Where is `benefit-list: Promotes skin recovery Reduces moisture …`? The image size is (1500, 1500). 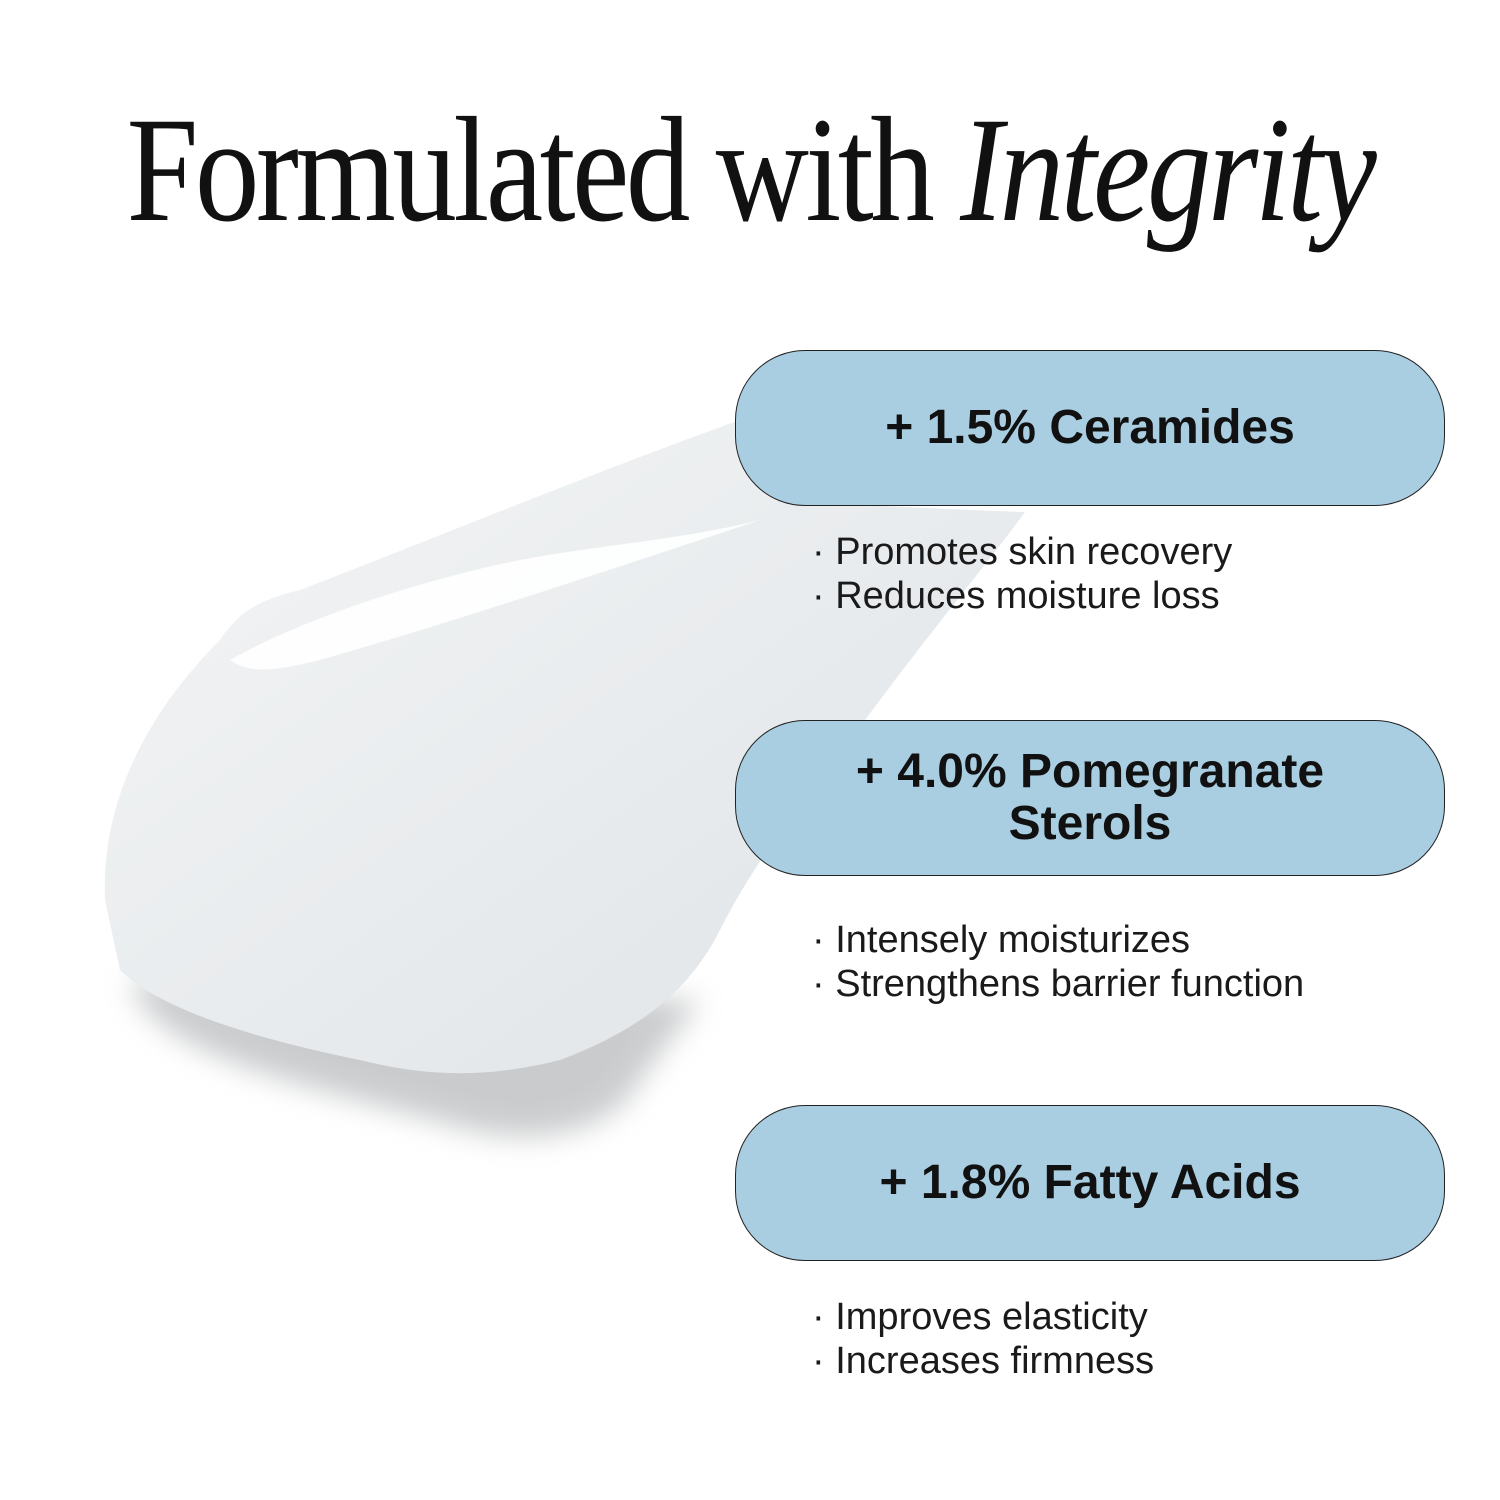 benefit-list: Promotes skin recovery Reduces moisture … is located at coordinates (1022, 574).